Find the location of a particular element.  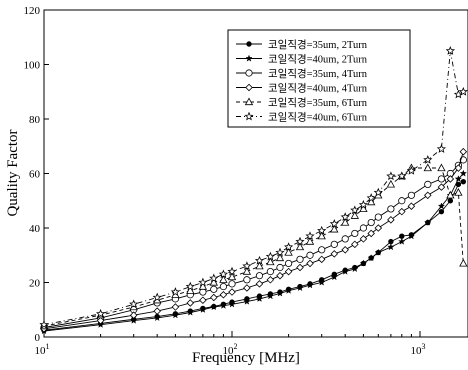

y-tick-label: 120 is located at coordinates (32, 11).